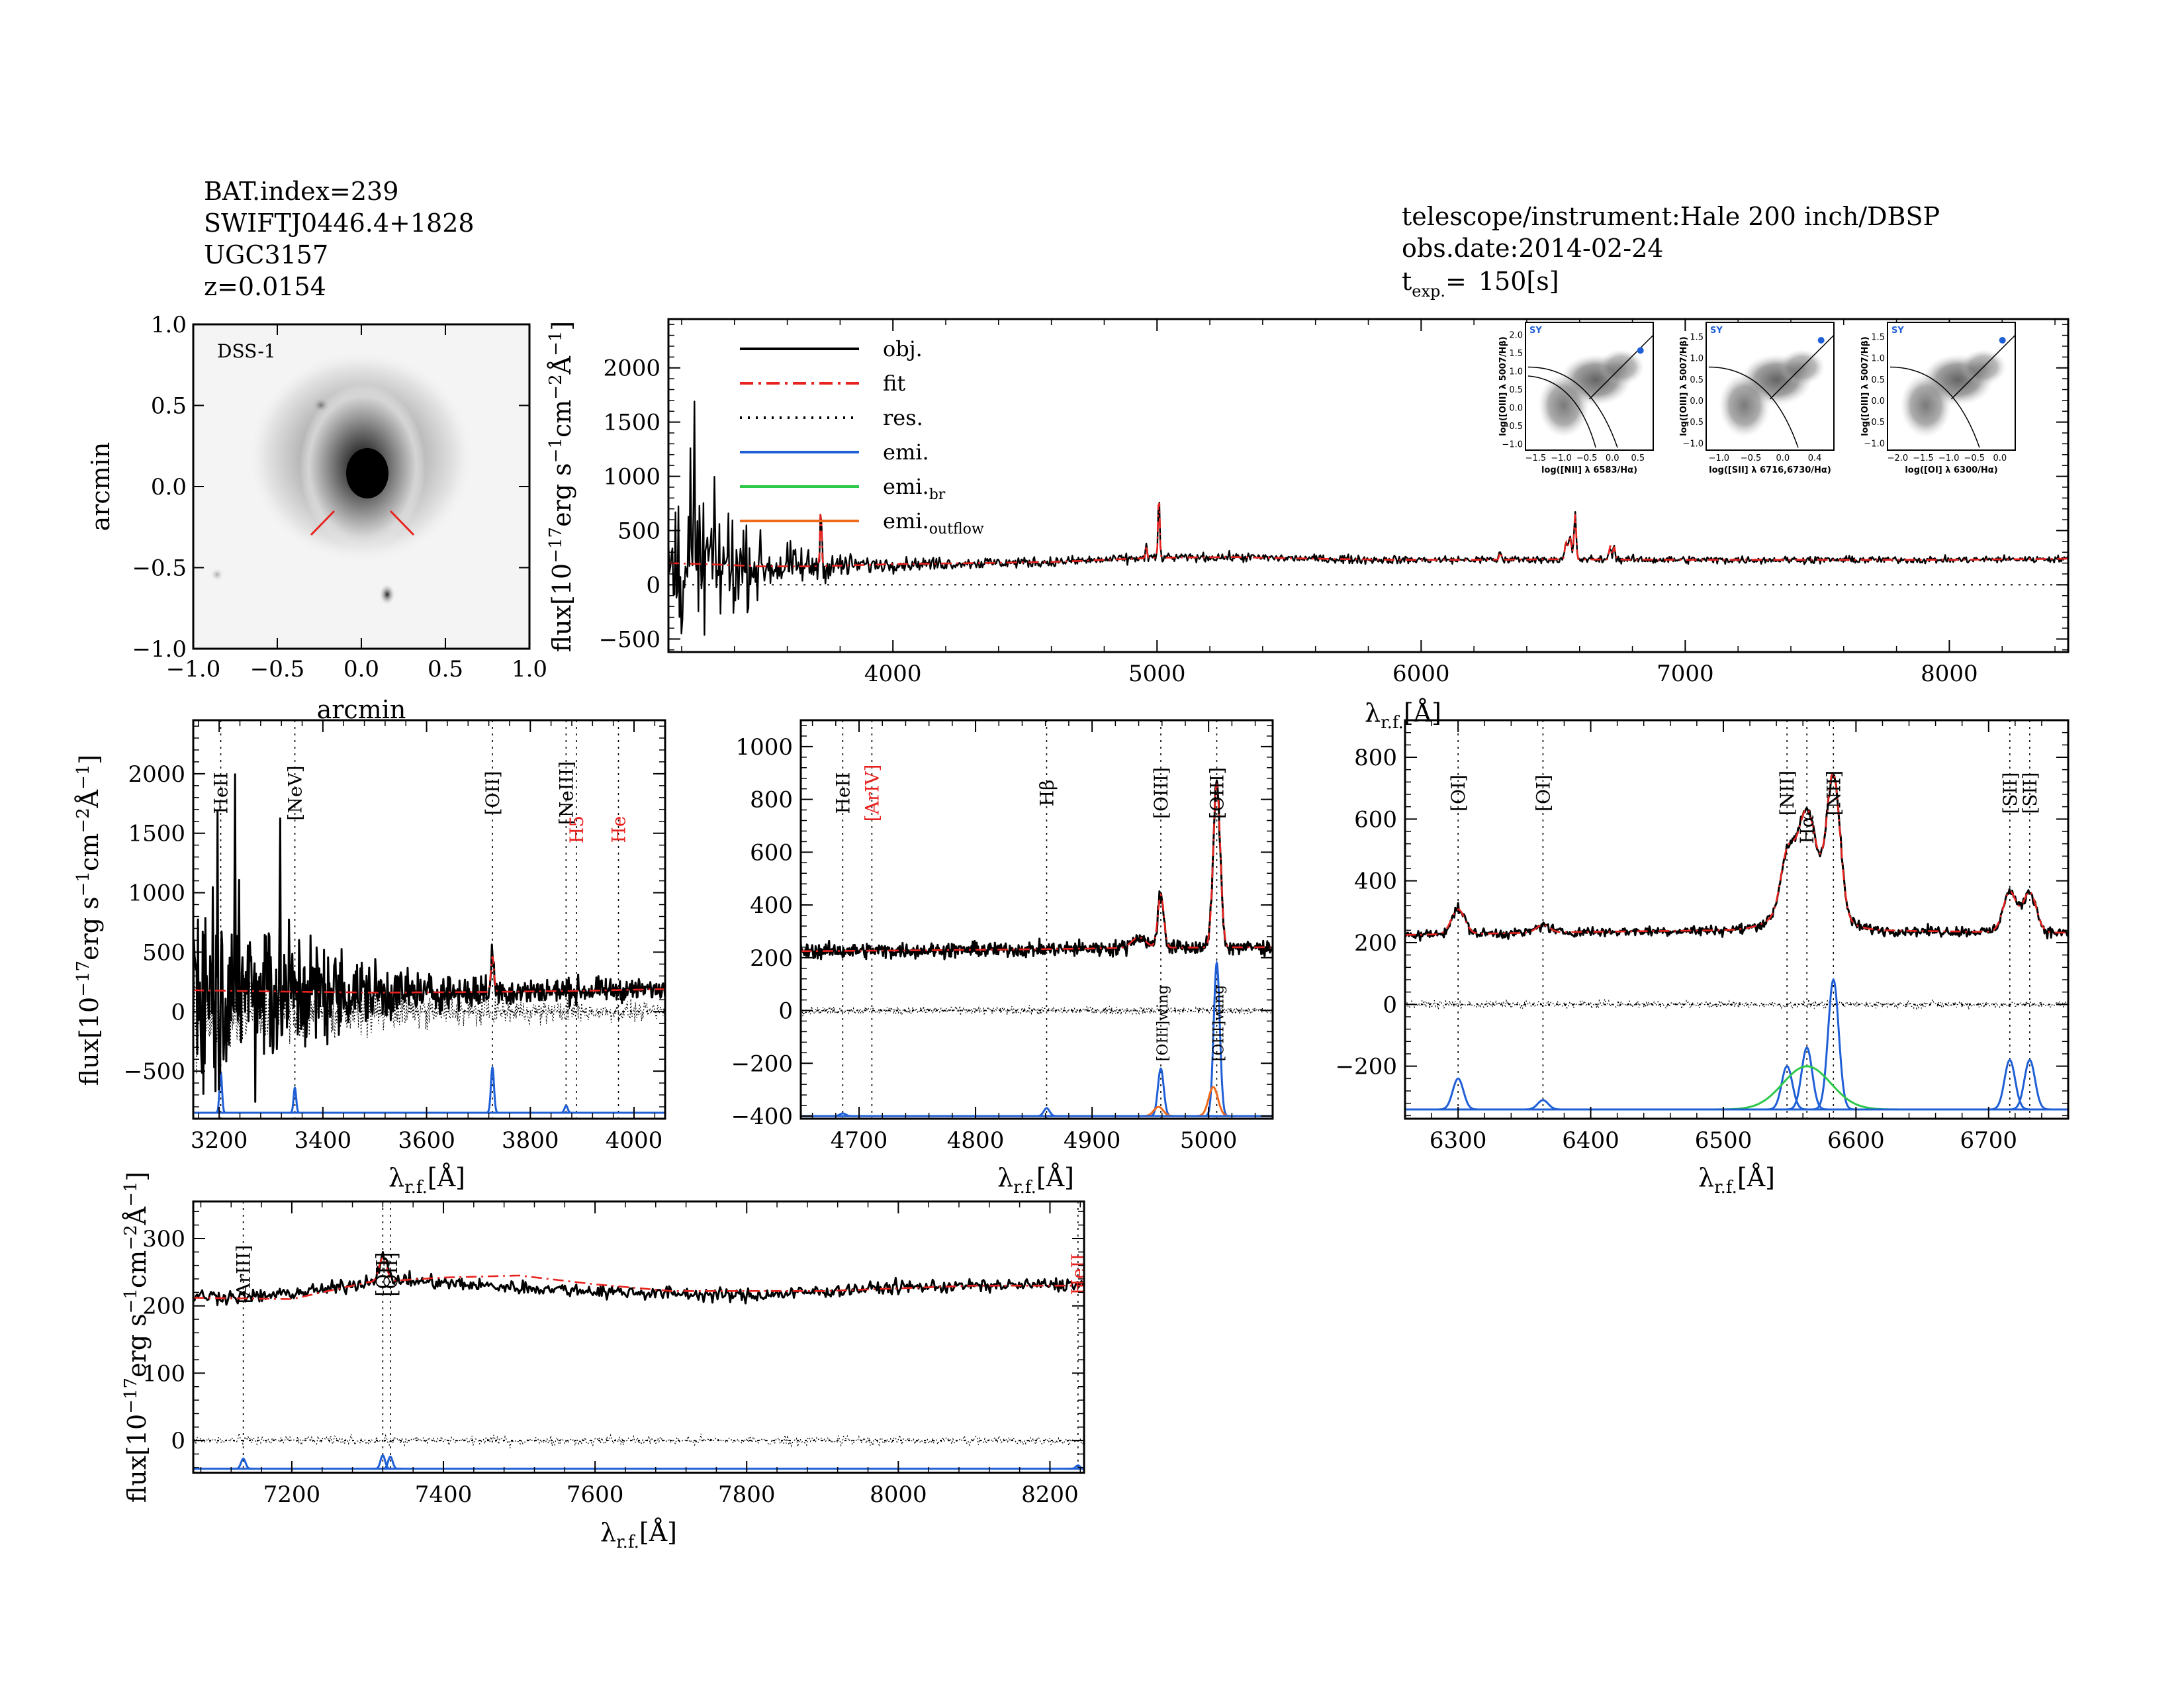 The height and width of the screenshot is (1688, 2184). What do you see at coordinates (1923, 458) in the screenshot?
I see `bpt-xtick-label: −1.5` at bounding box center [1923, 458].